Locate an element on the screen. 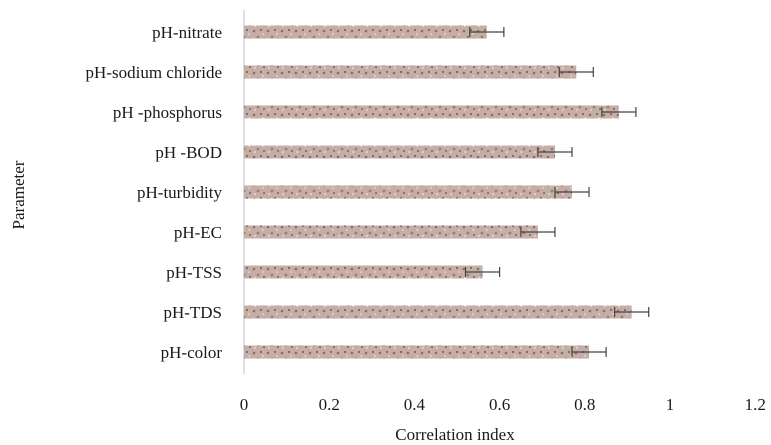 The width and height of the screenshot is (771, 445). category-label: pH -phosphorus is located at coordinates (167, 112).